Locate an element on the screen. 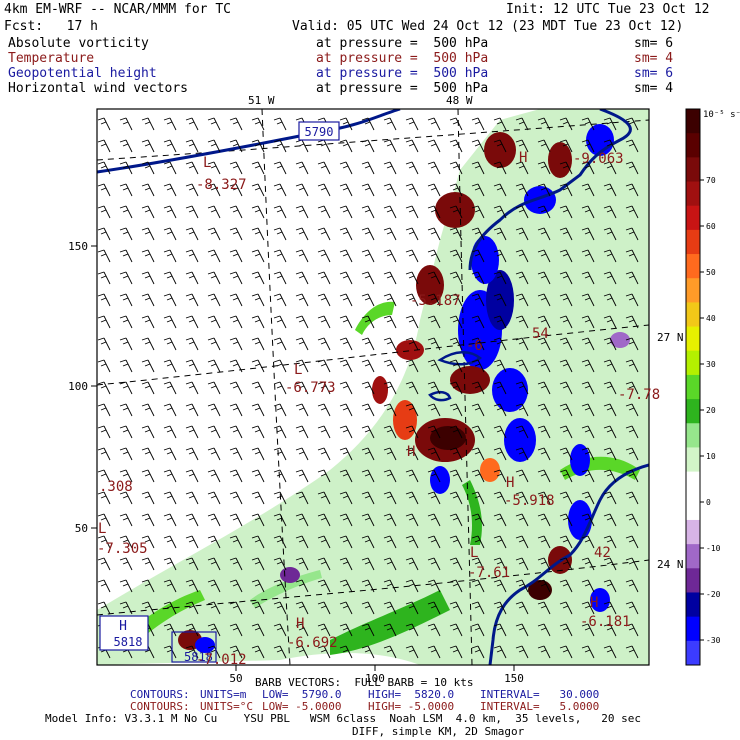 Image resolution: width=740 pixels, height=740 pixels. temp-label-5187: -5.187 is located at coordinates (435, 301).